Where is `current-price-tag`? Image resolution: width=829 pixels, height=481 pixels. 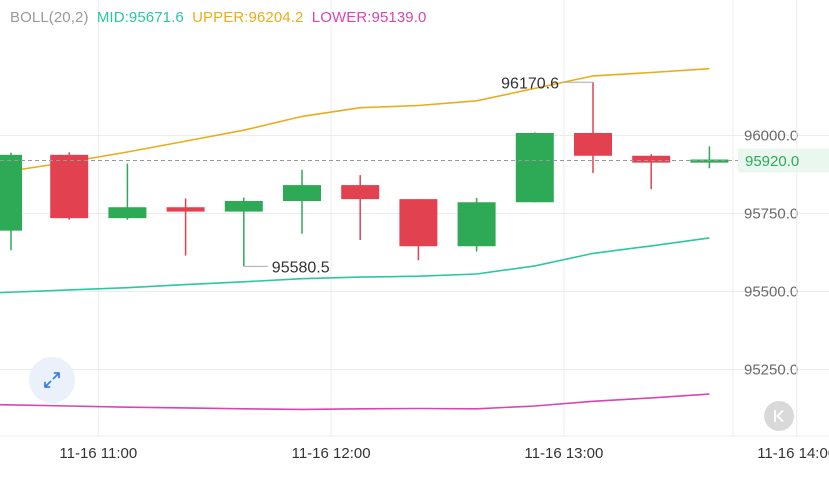
current-price-tag is located at coordinates (783, 160).